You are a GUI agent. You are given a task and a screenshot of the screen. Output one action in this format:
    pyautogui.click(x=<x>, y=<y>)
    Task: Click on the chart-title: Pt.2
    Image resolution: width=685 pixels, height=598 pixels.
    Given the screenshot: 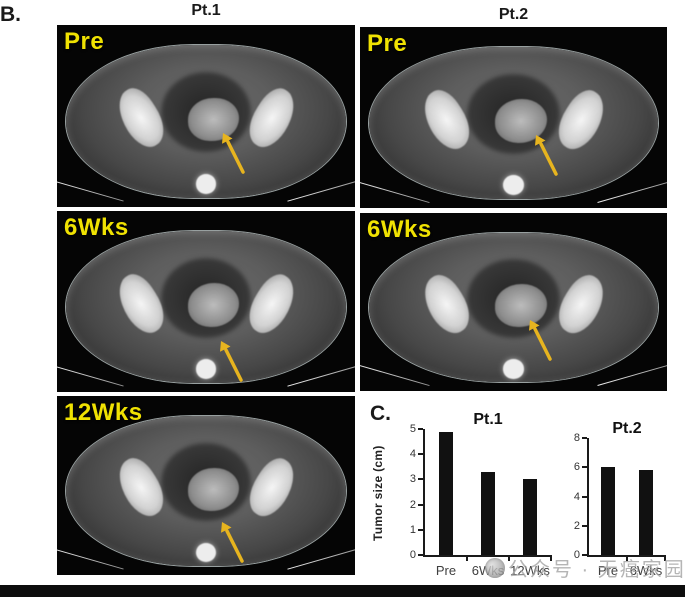 What is the action you would take?
    pyautogui.click(x=627, y=428)
    